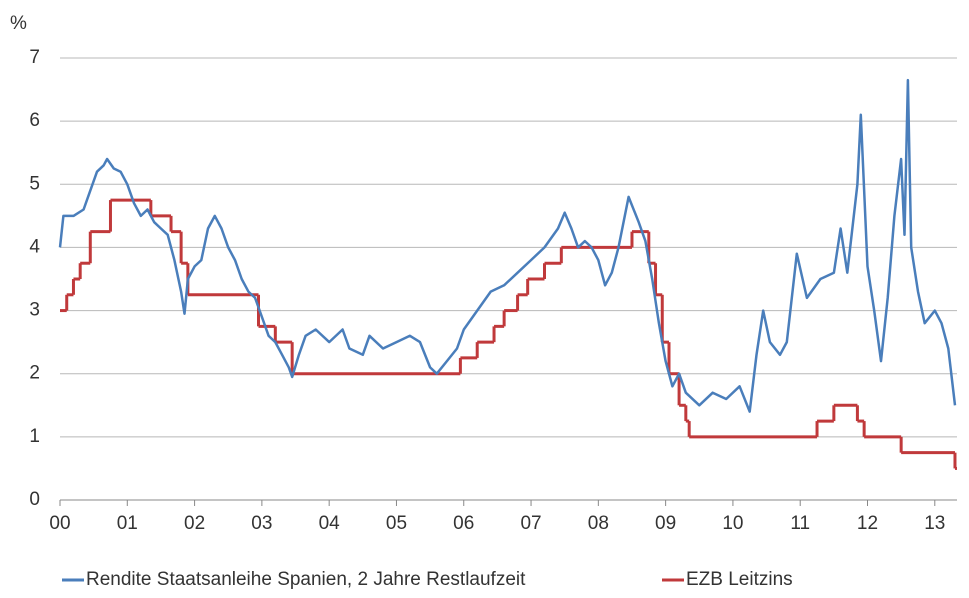  What do you see at coordinates (34, 57) in the screenshot?
I see `y-tick-label: 7` at bounding box center [34, 57].